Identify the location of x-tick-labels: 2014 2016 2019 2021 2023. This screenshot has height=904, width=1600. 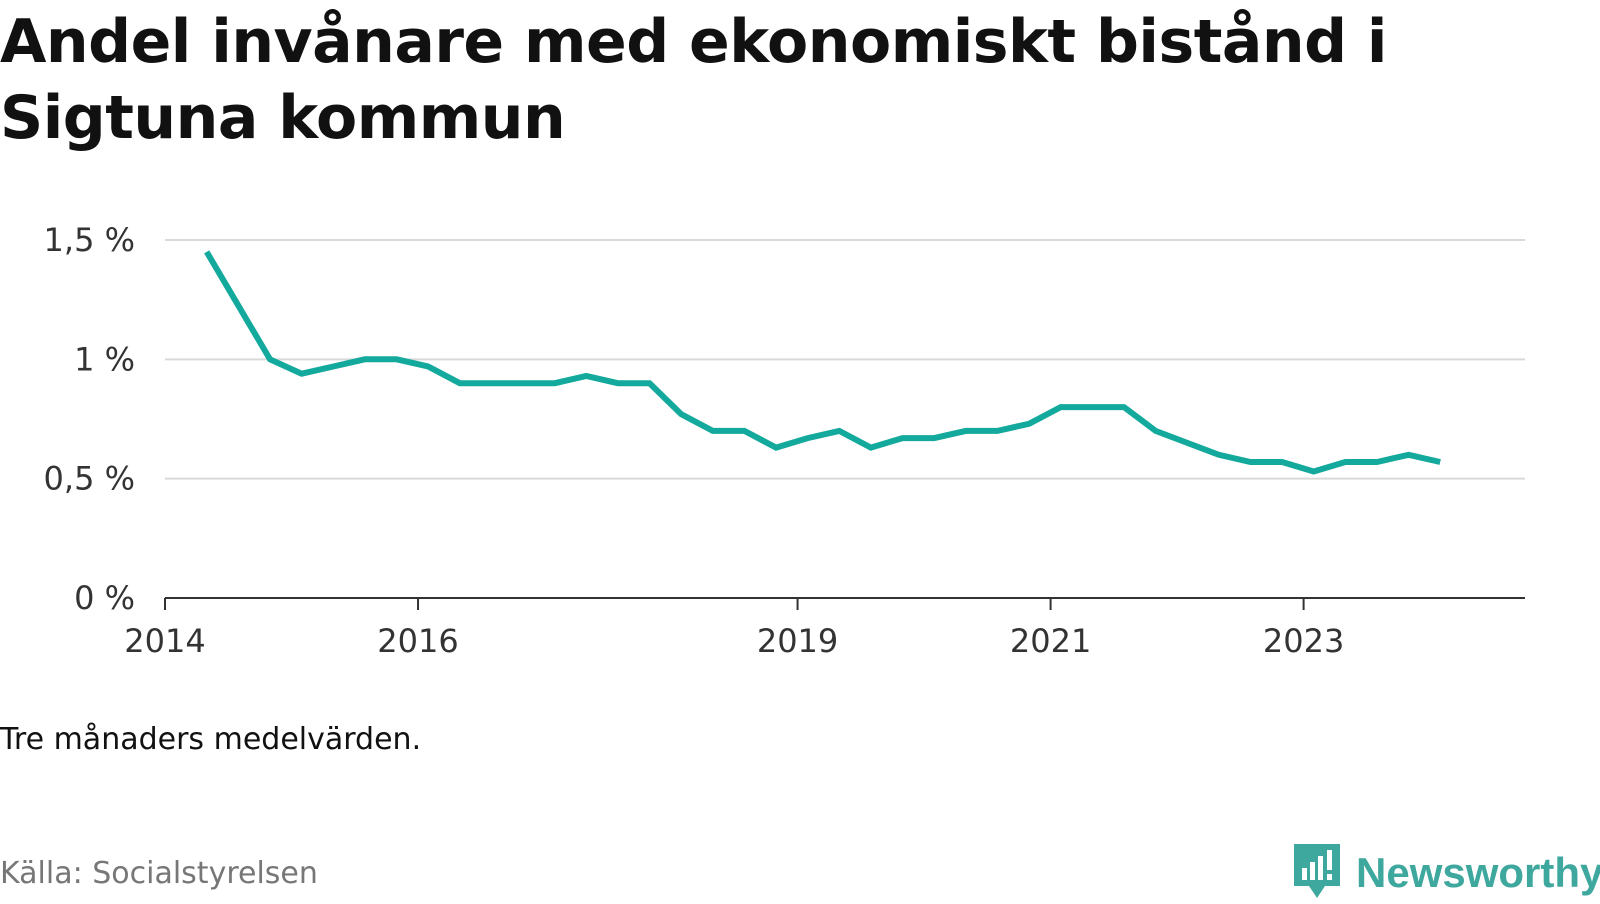
(734, 641).